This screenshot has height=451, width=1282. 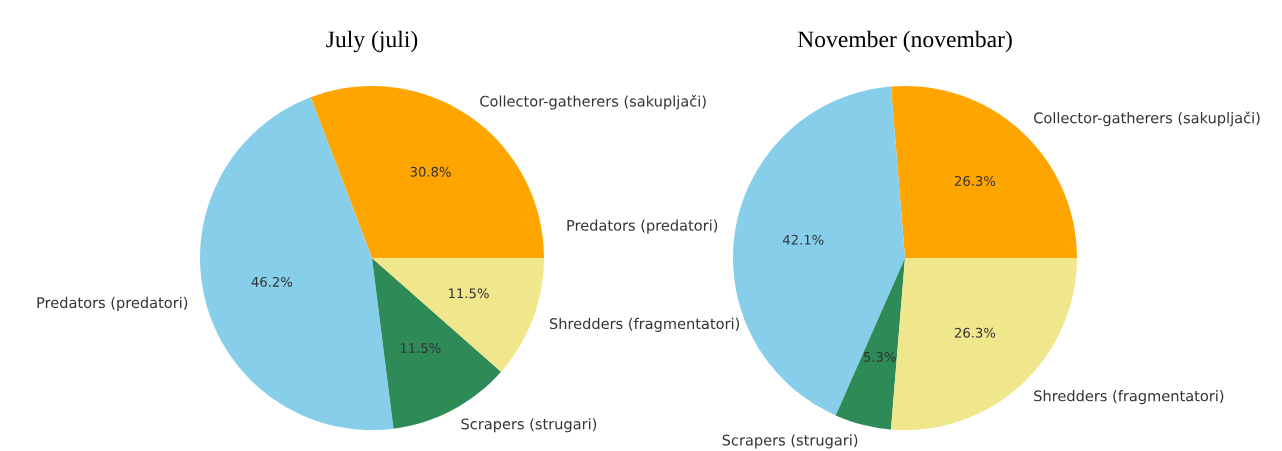 I want to click on chart-title: November (novembar), so click(x=904, y=41).